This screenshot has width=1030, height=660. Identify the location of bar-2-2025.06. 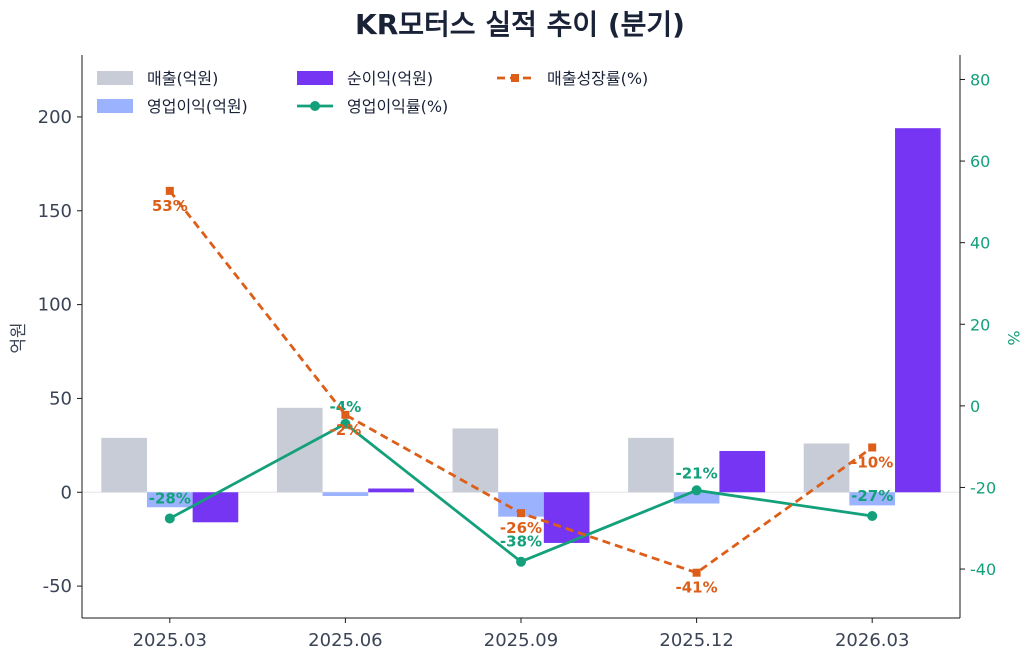
(345, 494).